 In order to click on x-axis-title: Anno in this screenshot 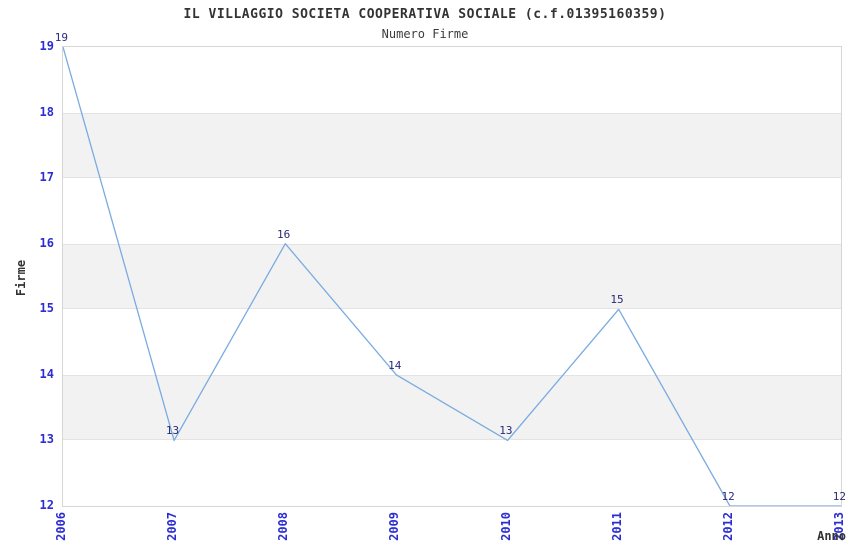, I will do `click(831, 536)`.